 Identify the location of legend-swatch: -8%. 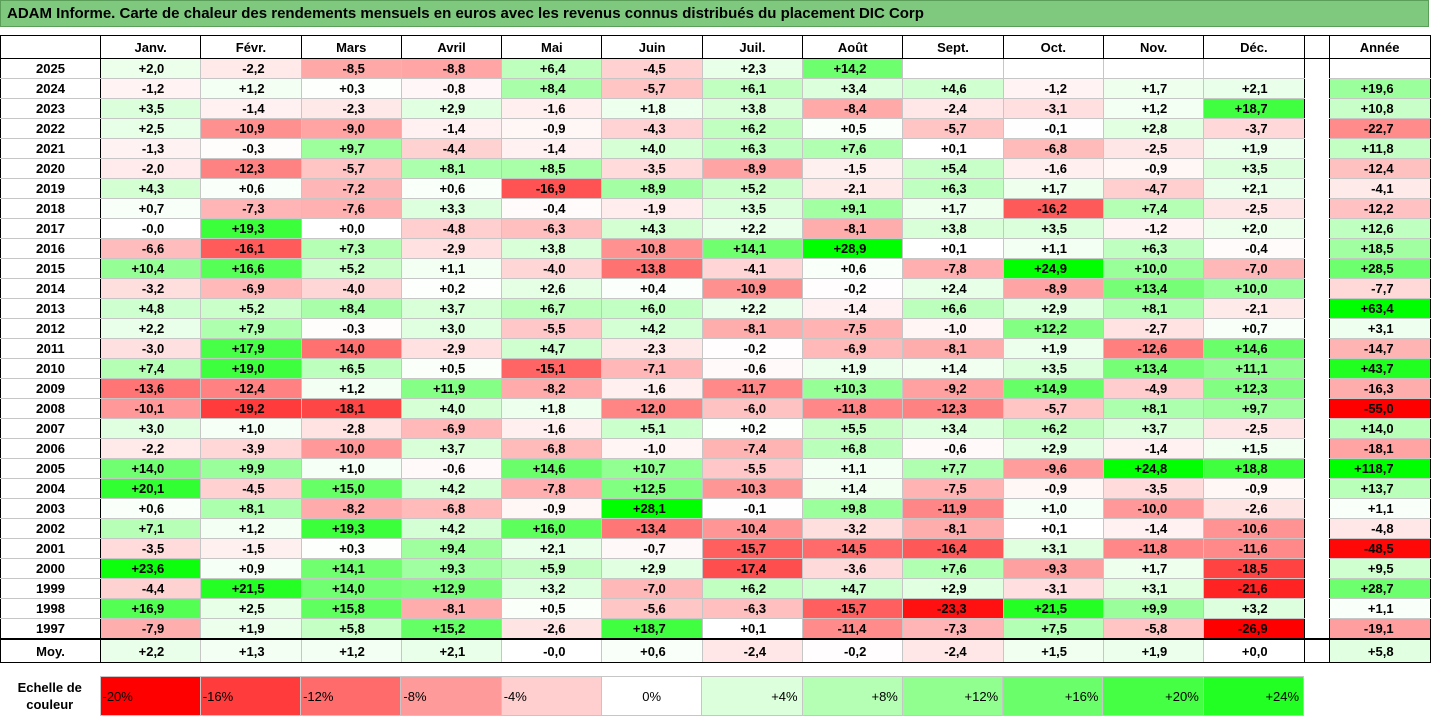
(451, 696).